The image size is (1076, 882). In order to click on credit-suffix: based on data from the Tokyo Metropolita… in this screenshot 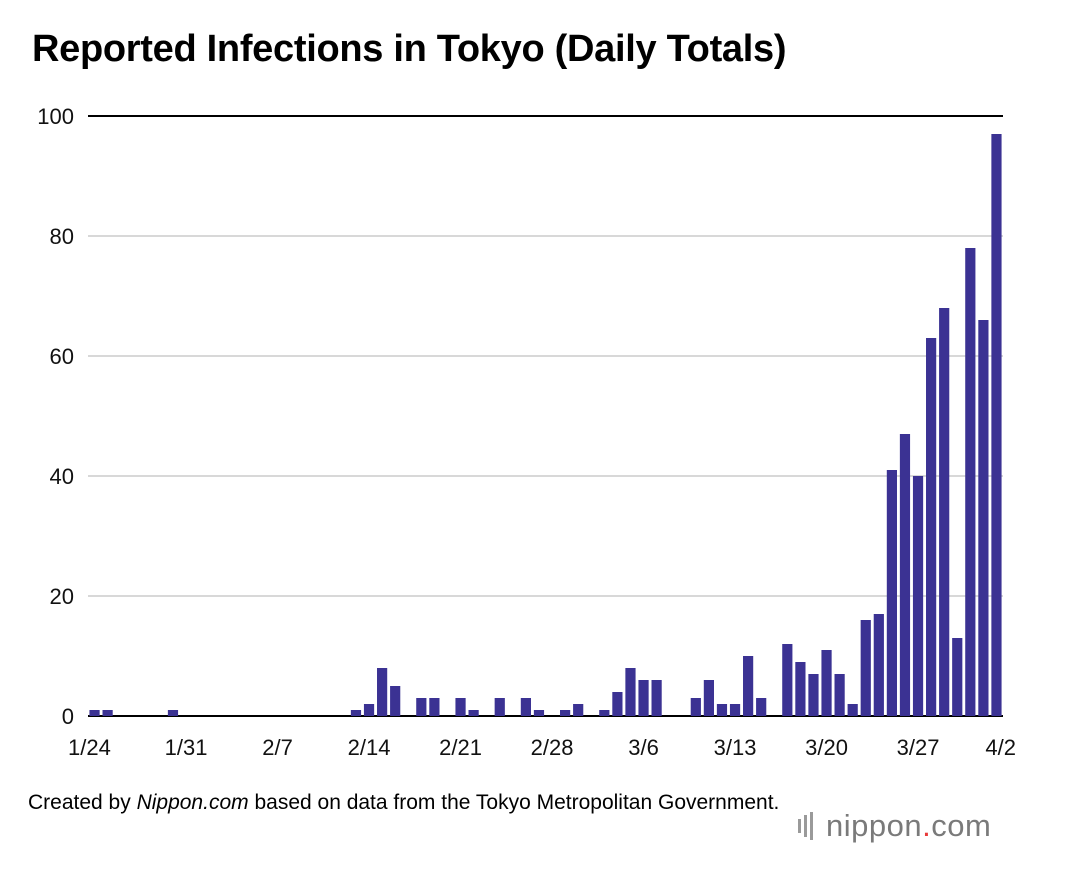, I will do `click(514, 802)`.